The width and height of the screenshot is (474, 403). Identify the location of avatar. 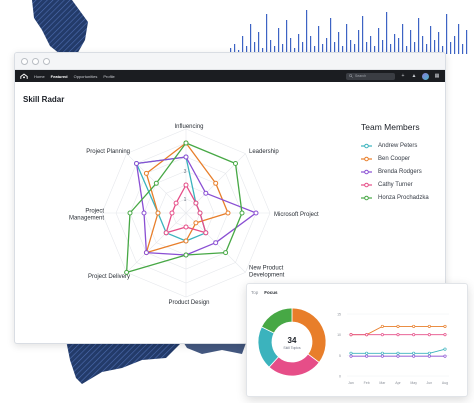
(425, 76).